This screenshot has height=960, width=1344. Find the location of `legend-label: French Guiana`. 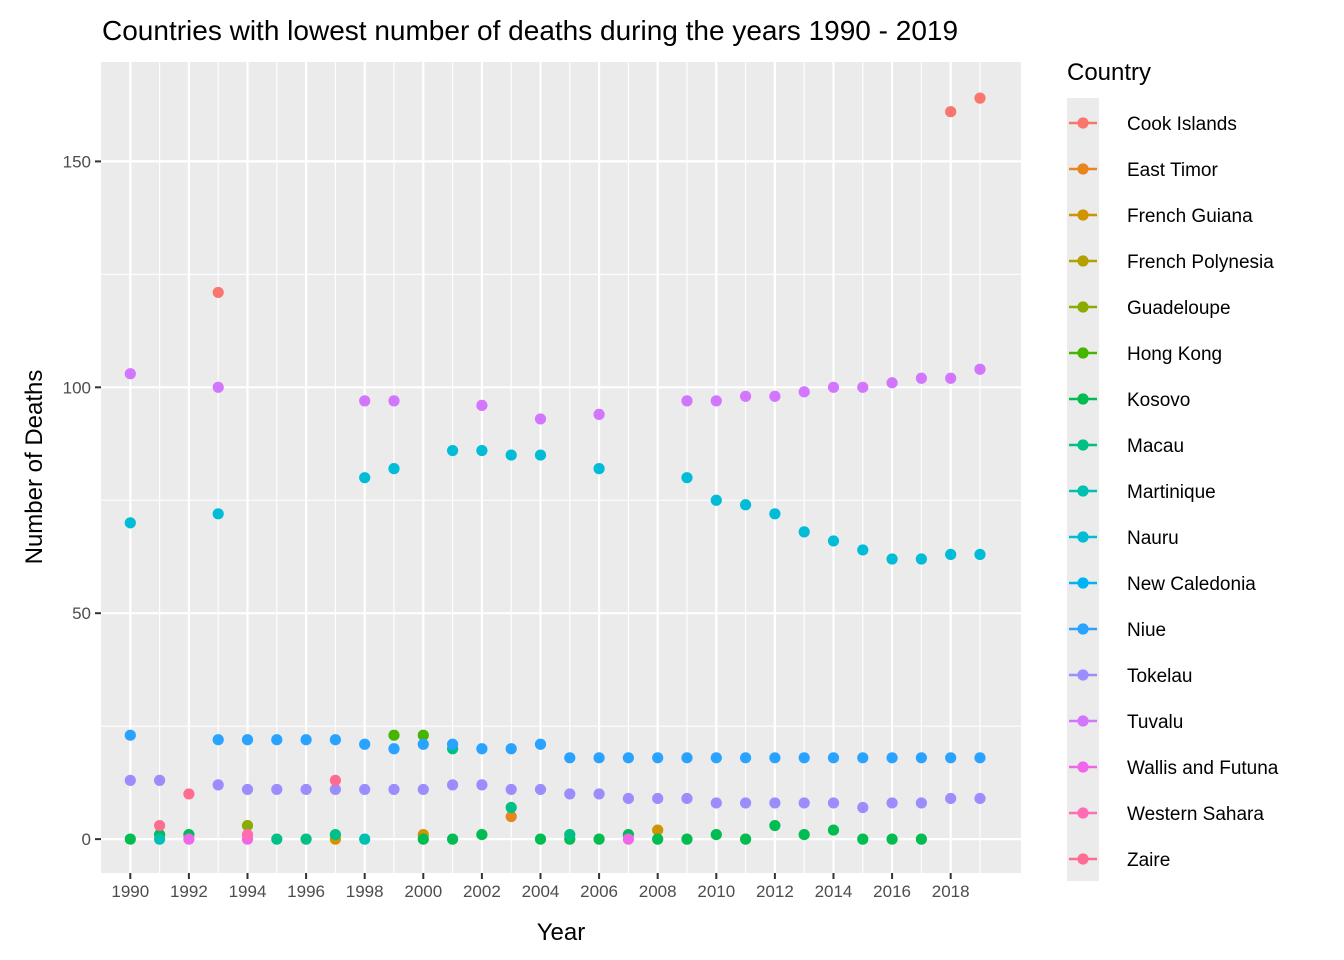

legend-label: French Guiana is located at coordinates (1190, 216).